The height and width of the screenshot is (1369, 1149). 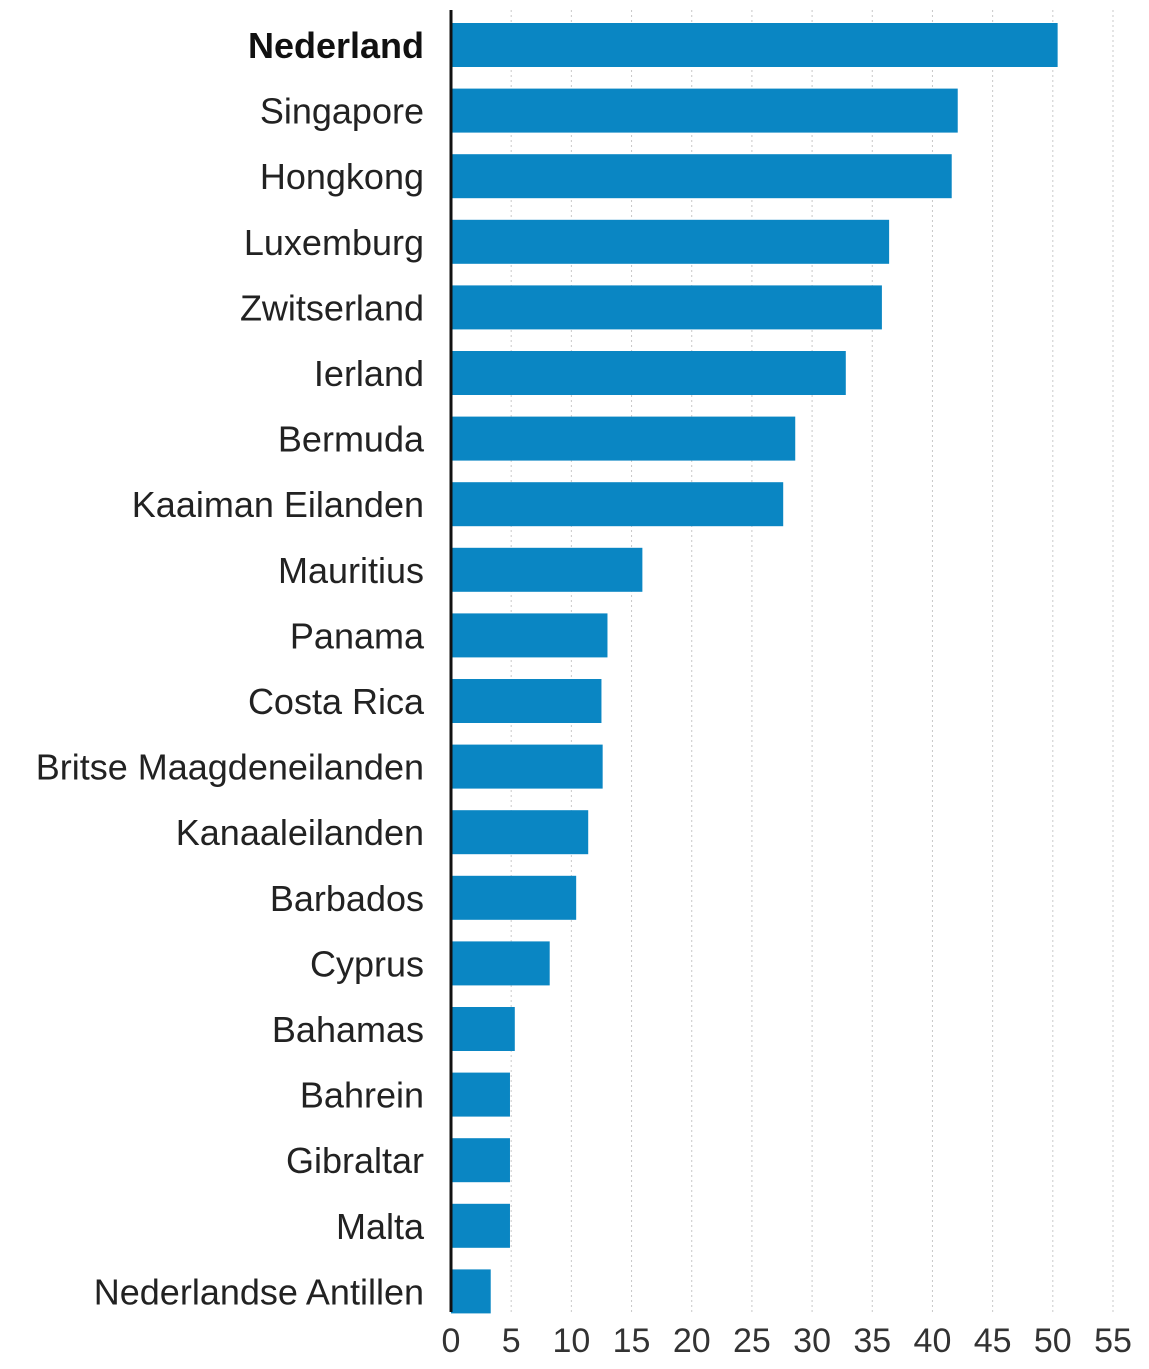 I want to click on x-tick-label: 40, so click(x=933, y=1341).